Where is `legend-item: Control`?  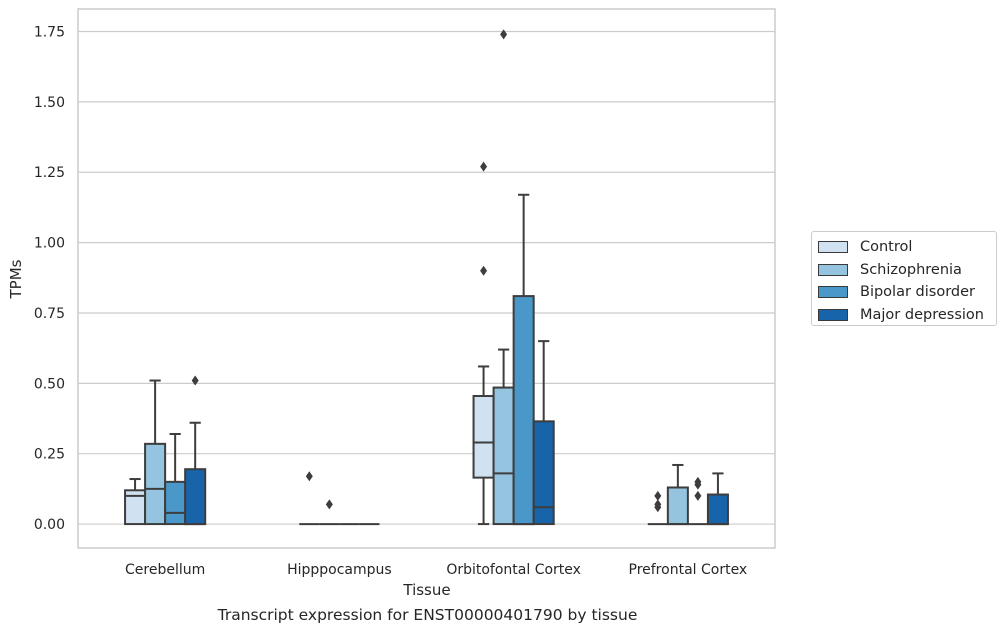
legend-item: Control is located at coordinates (907, 247).